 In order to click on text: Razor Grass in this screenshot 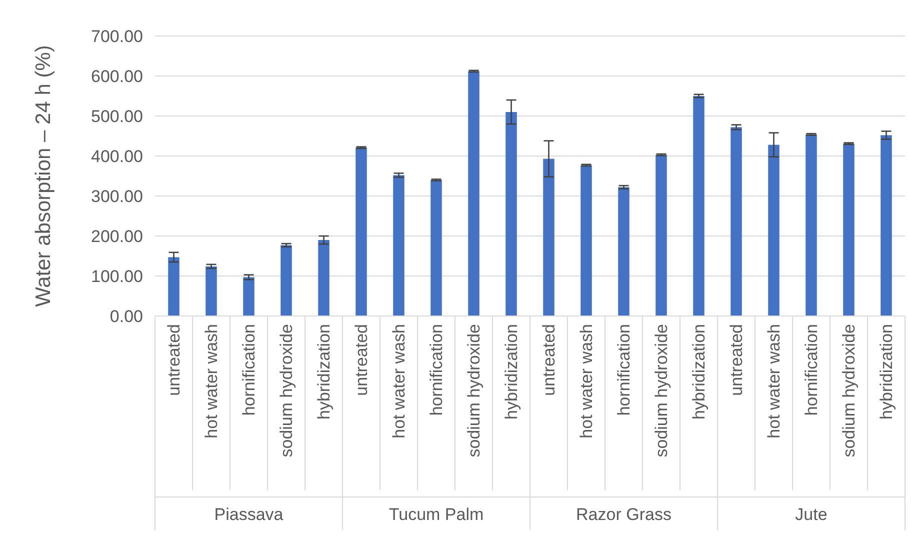, I will do `click(624, 514)`.